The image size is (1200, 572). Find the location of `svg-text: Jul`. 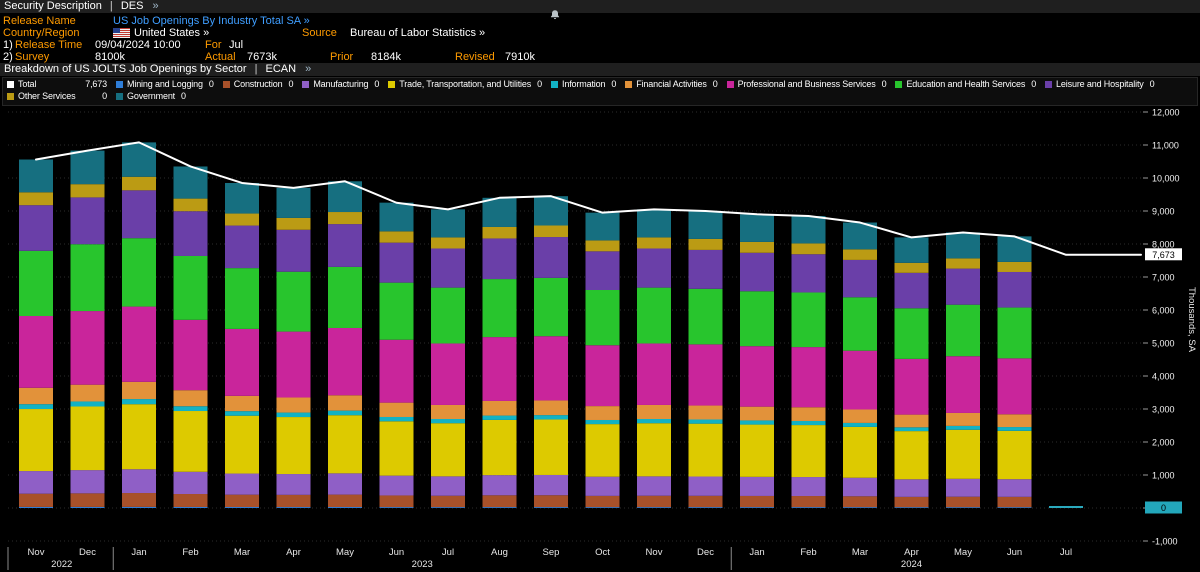

svg-text: Jul is located at coordinates (448, 552).